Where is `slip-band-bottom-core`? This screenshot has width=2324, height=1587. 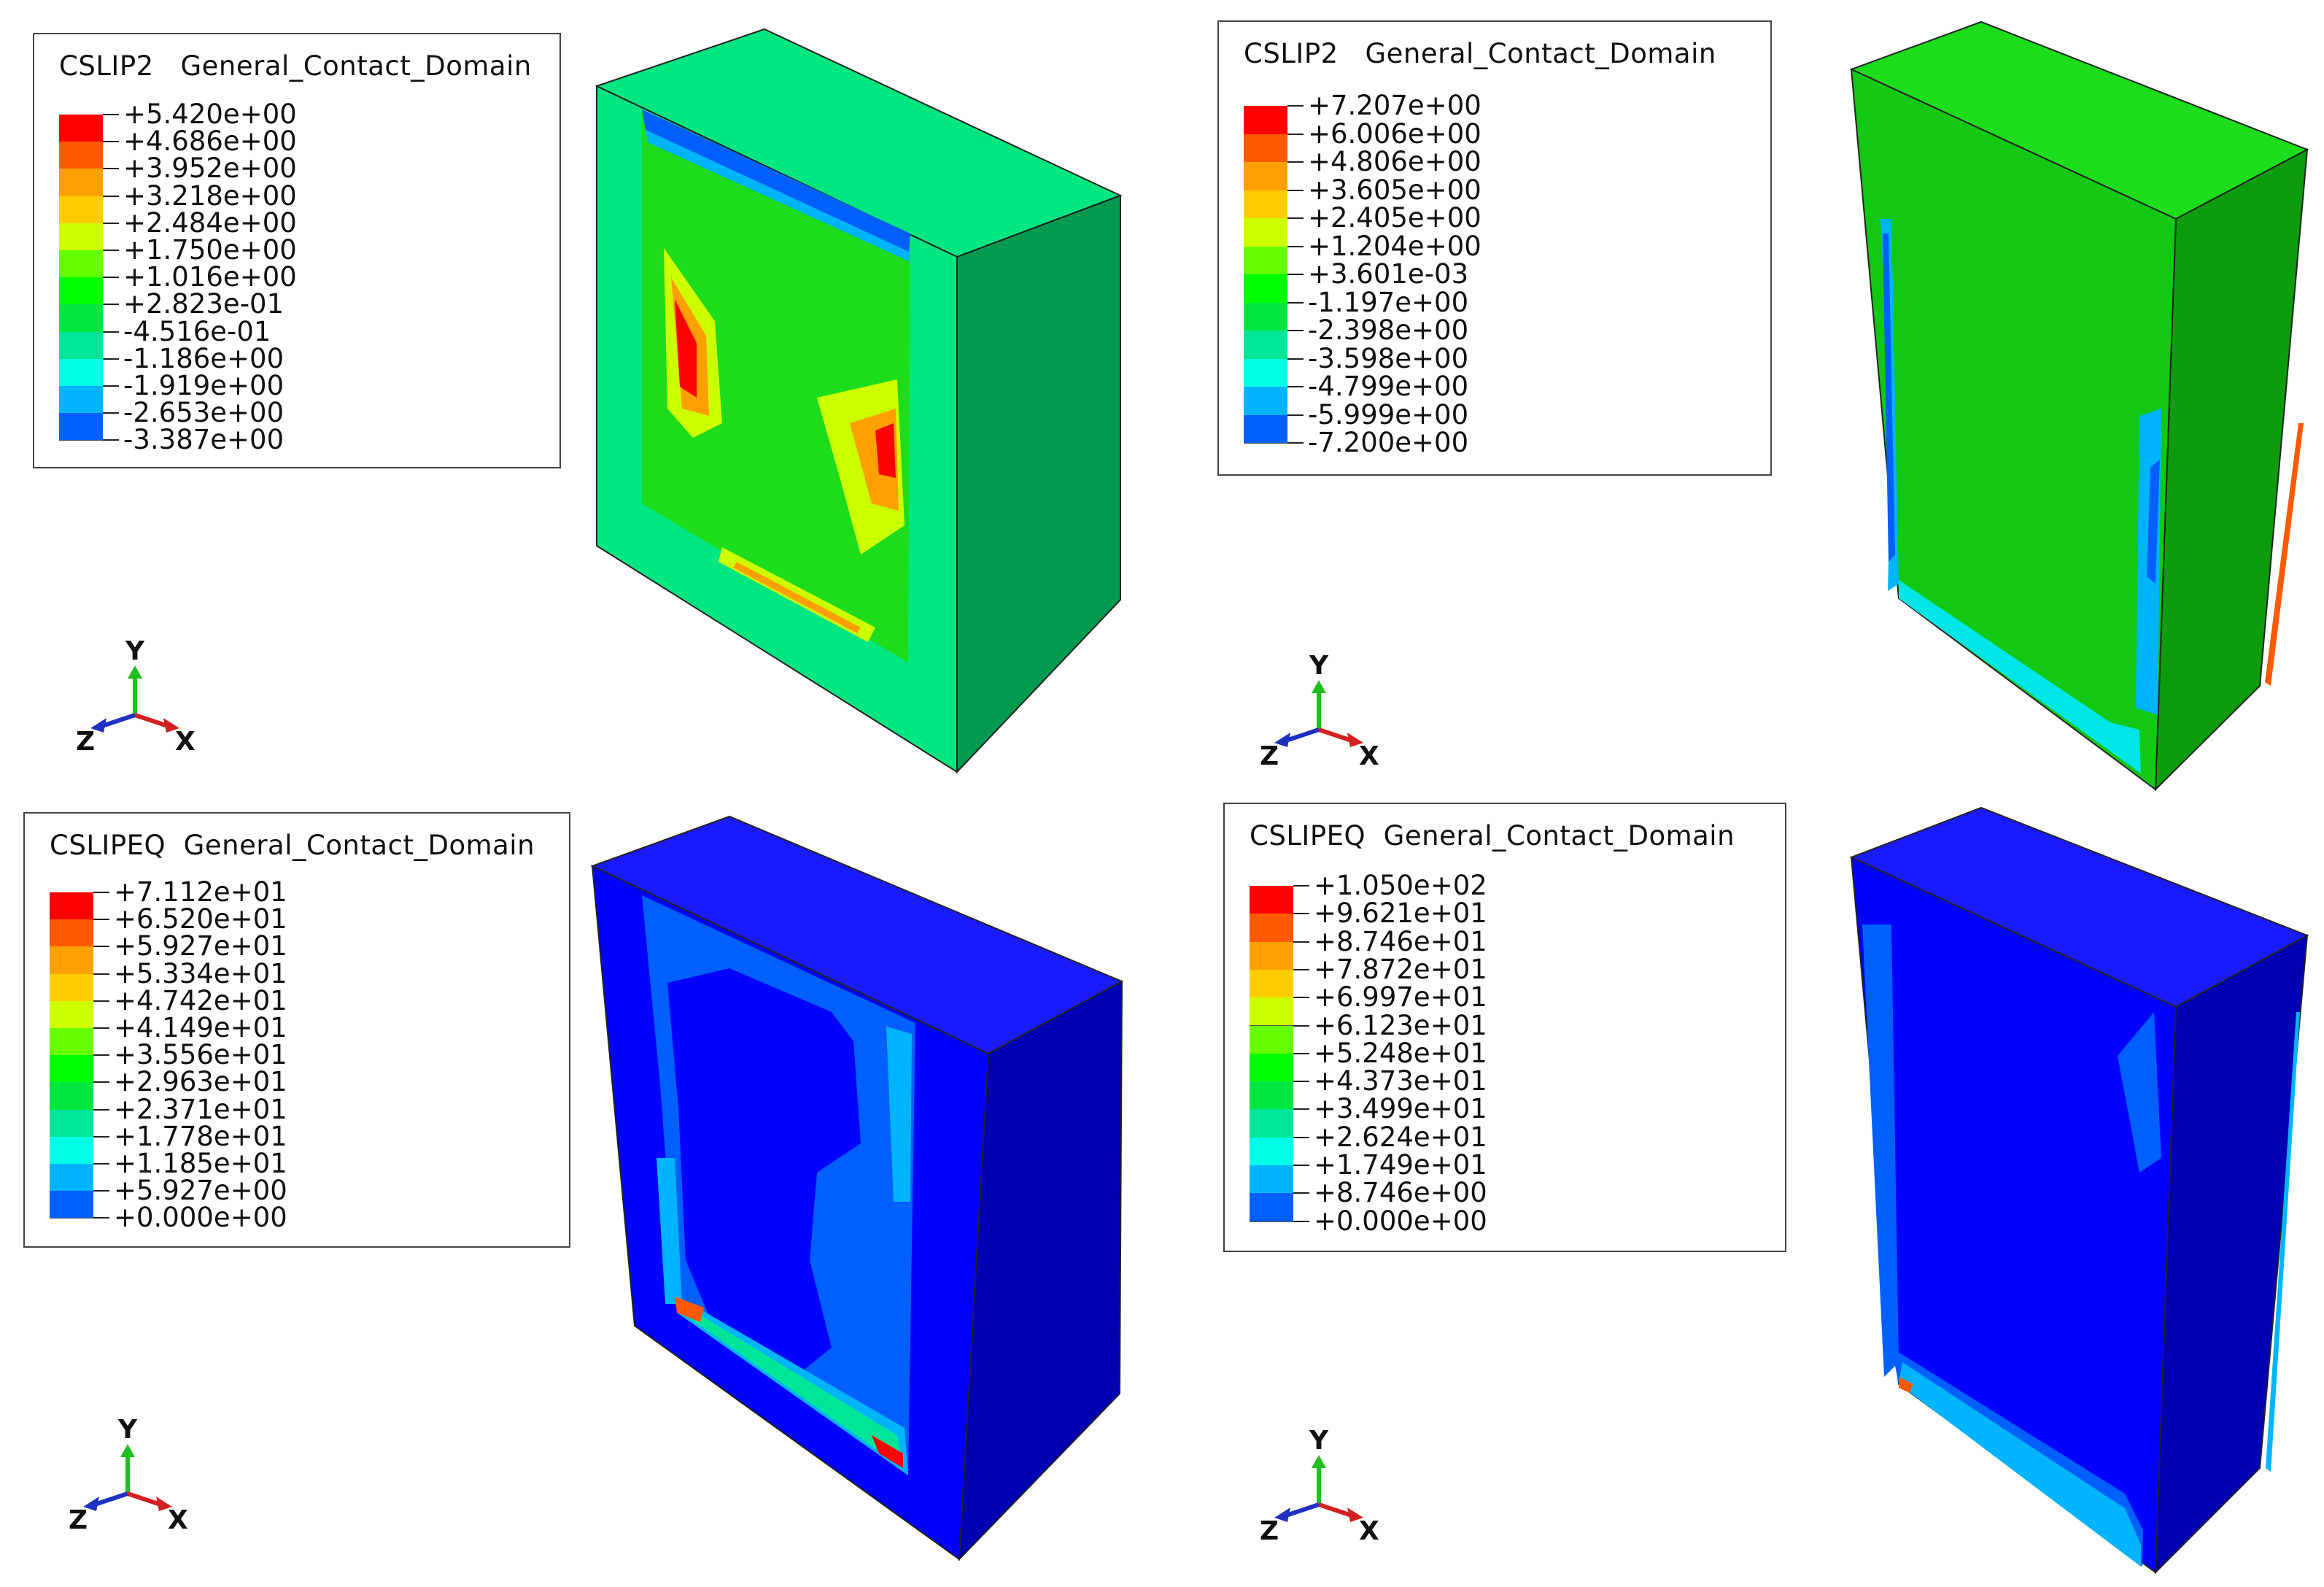
slip-band-bottom-core is located at coordinates (797, 597).